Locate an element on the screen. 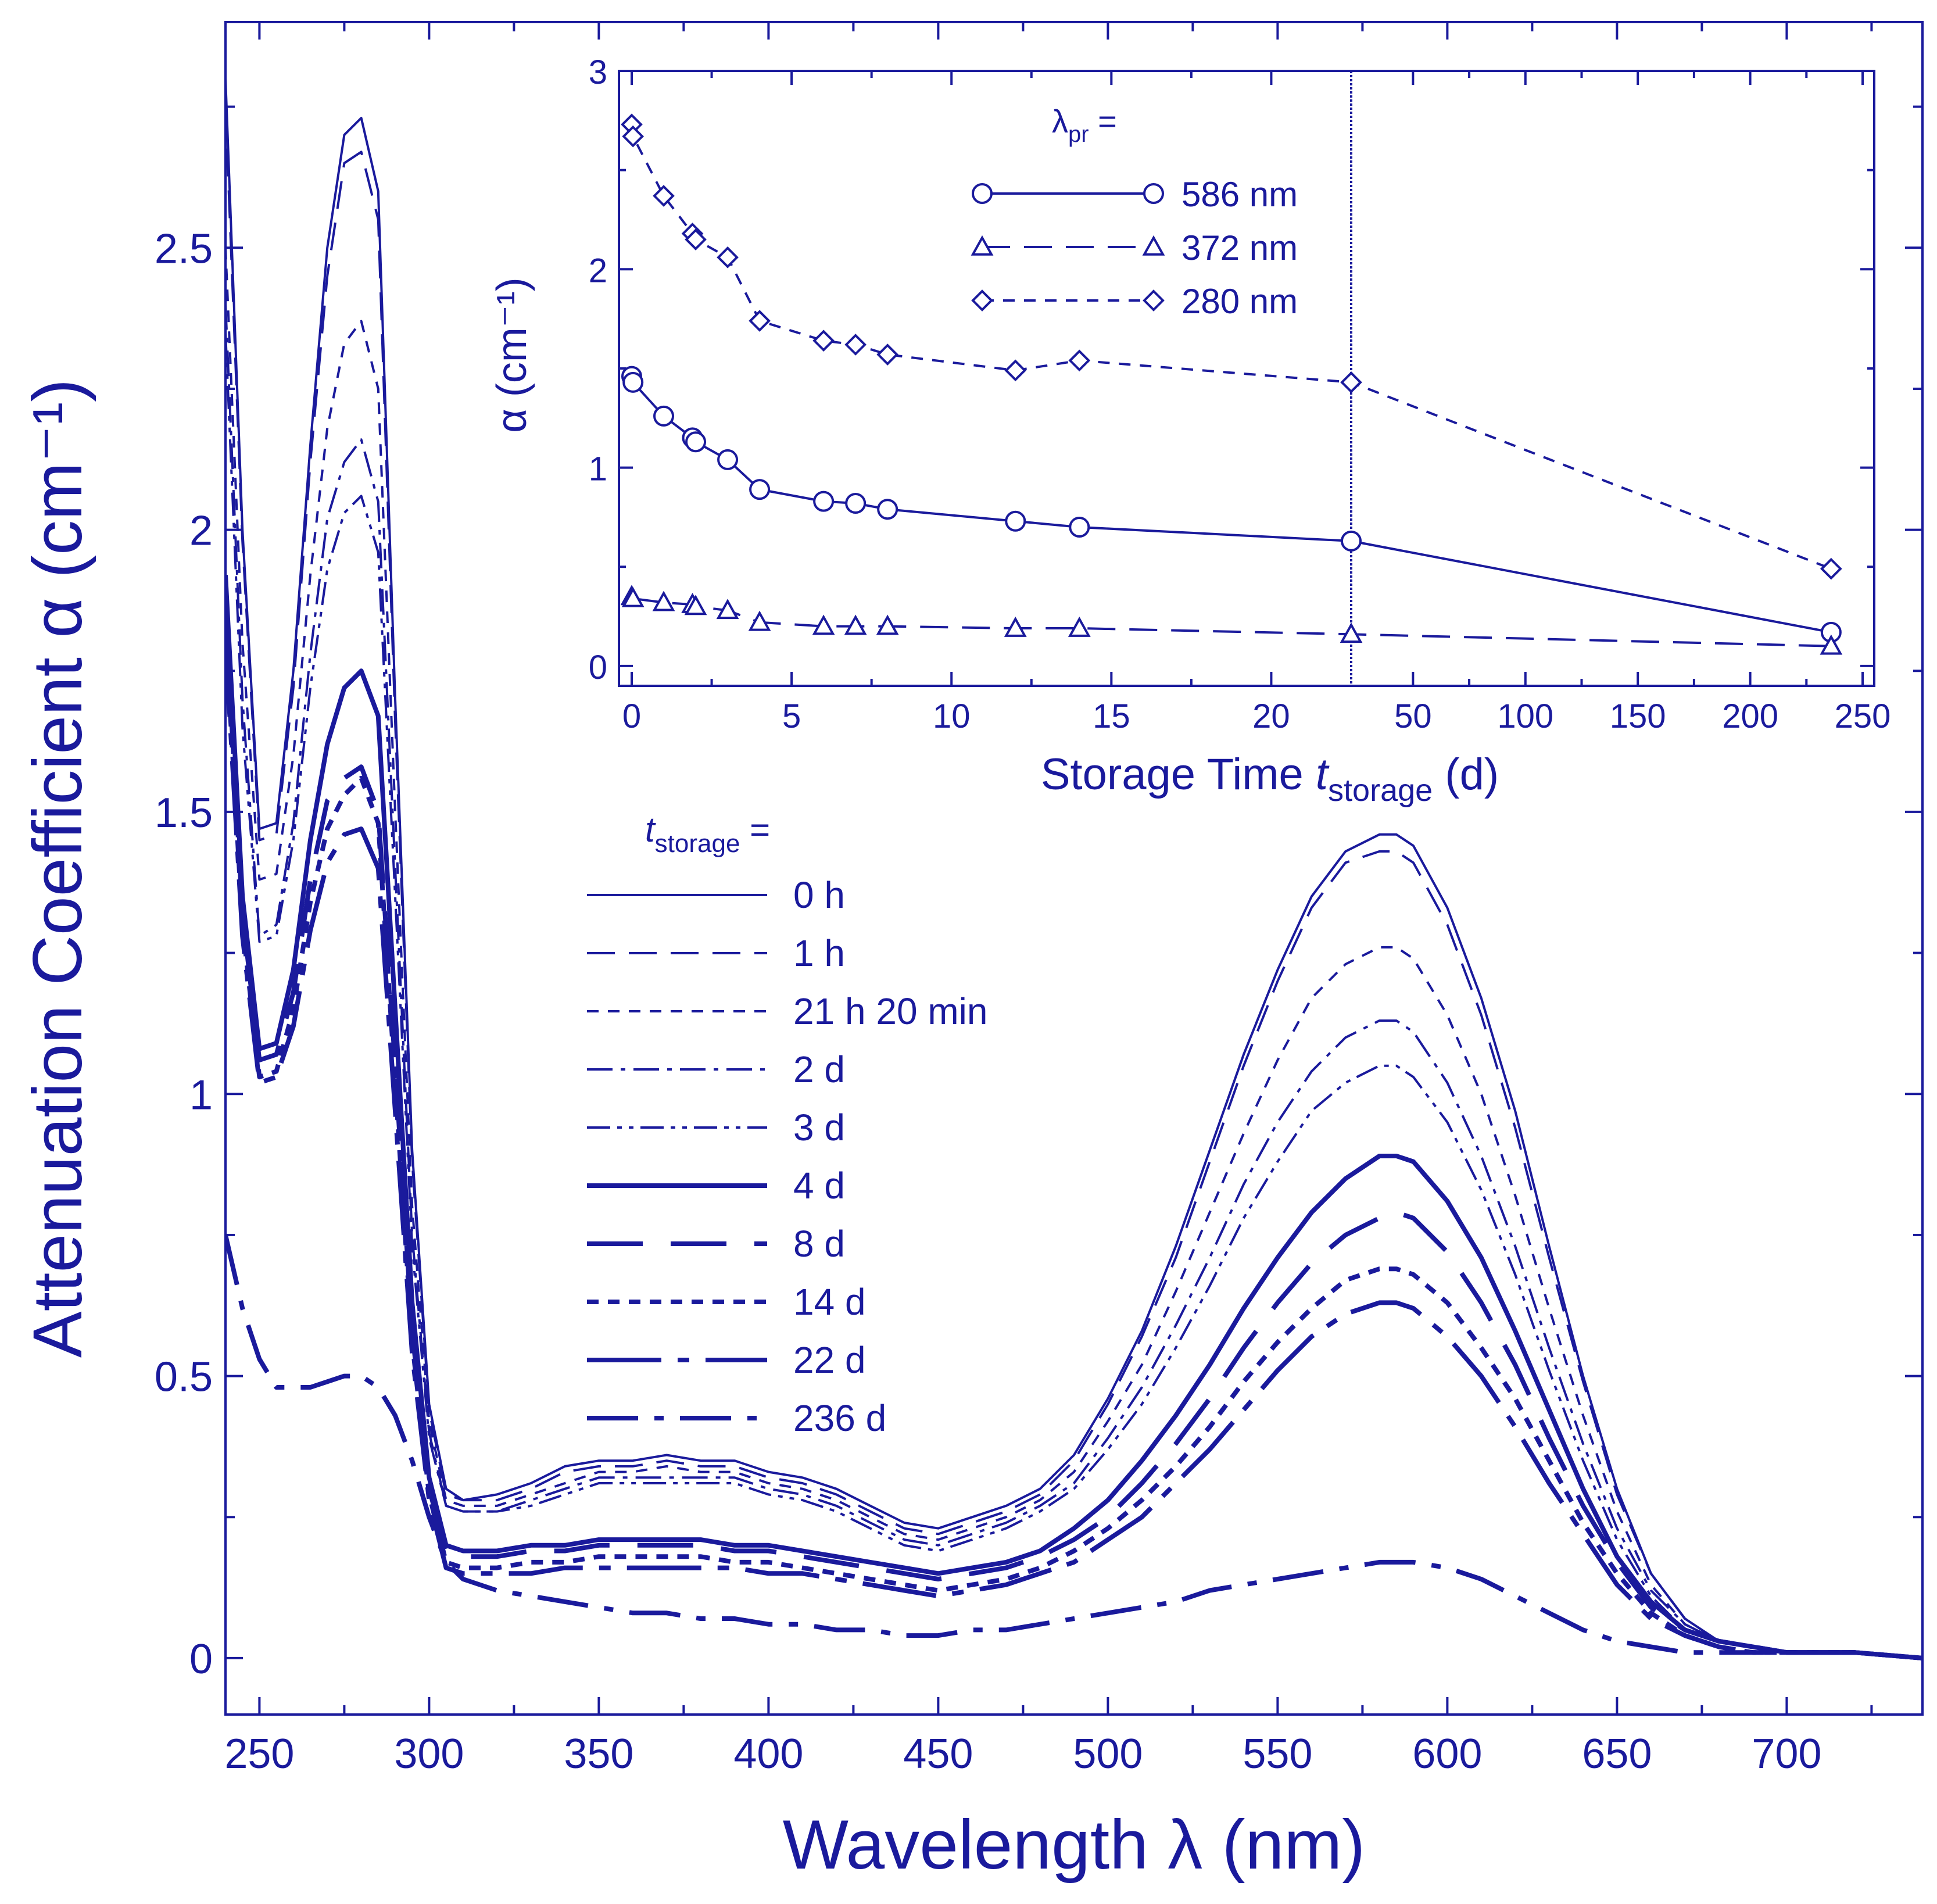 This screenshot has height=1904, width=1937. legend-label-14-d: 14 d is located at coordinates (829, 1302).